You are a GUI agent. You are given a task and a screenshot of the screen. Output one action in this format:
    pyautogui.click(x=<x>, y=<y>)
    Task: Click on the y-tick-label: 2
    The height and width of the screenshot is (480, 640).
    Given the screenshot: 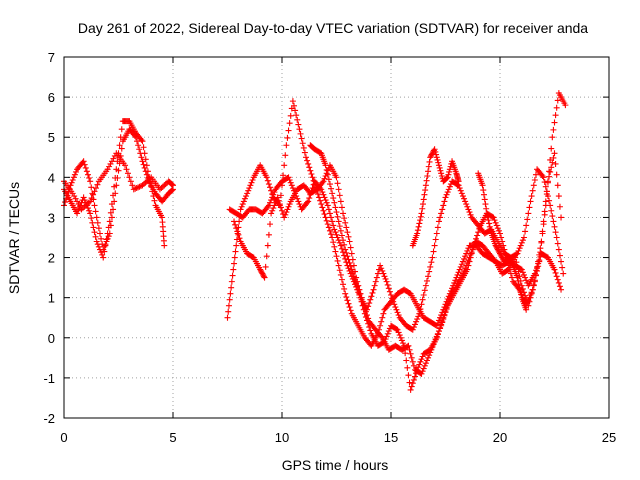 What is the action you would take?
    pyautogui.click(x=51, y=258)
    